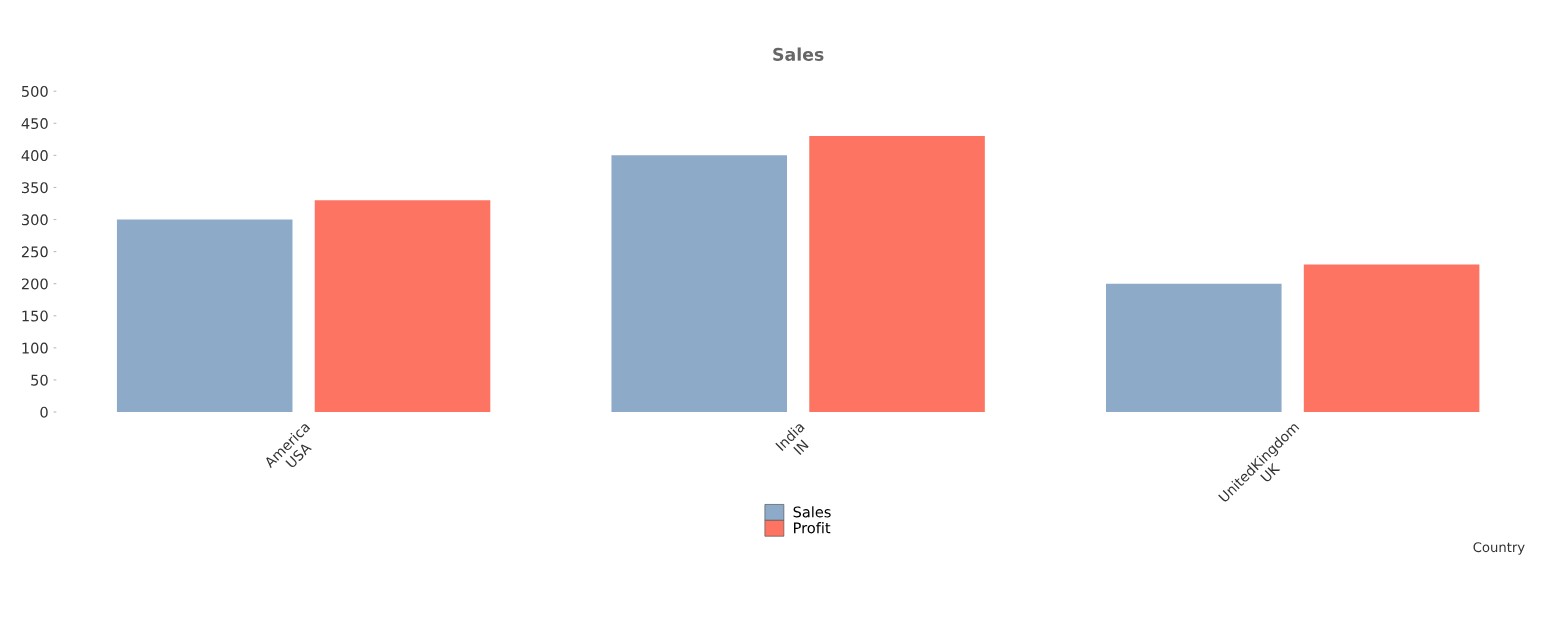  What do you see at coordinates (35, 316) in the screenshot?
I see `y-tick-label: 150` at bounding box center [35, 316].